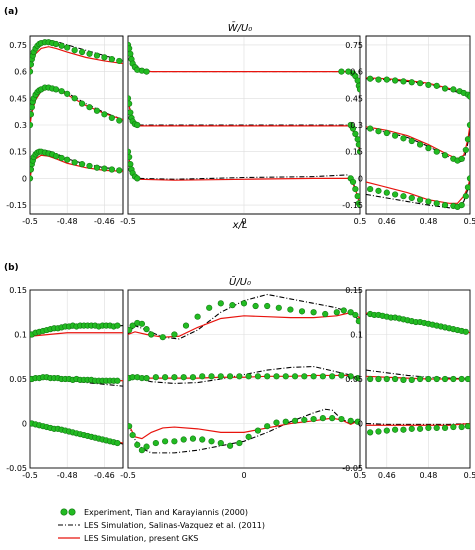 This screenshot has width=475, height=550. I want to click on y-tick-label: 0.1, so click(356, 335).